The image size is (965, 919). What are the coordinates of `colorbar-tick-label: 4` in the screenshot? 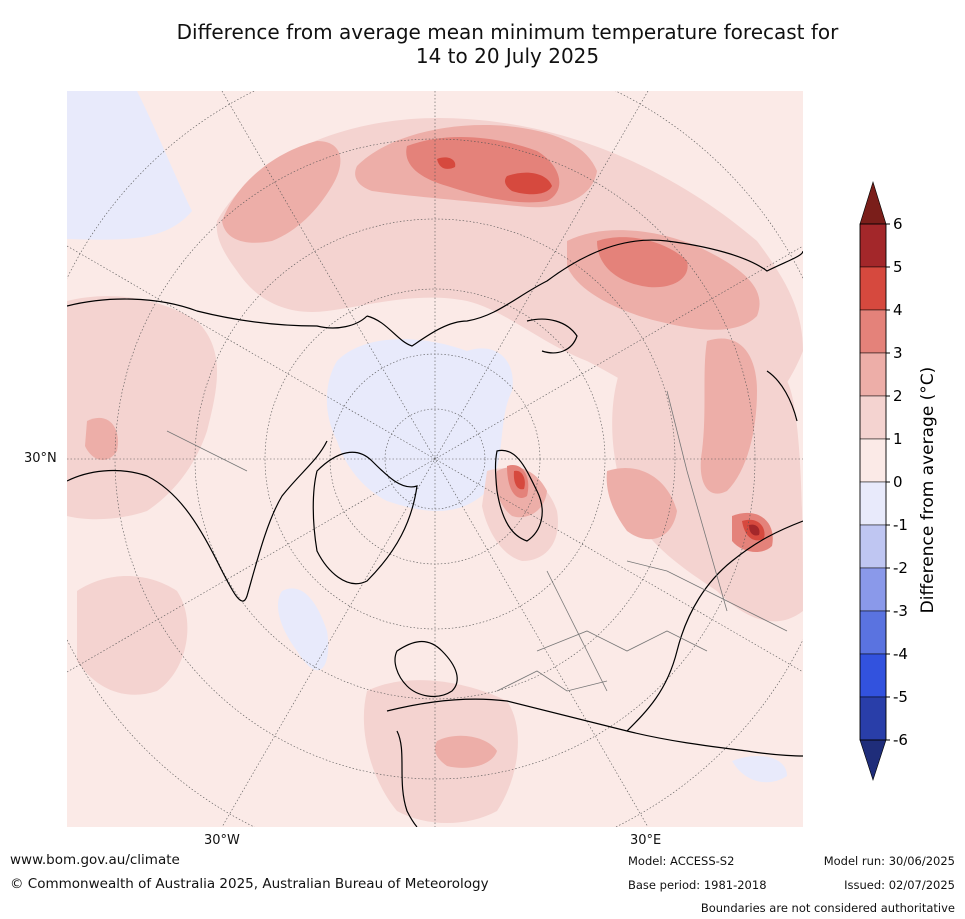 It's located at (898, 310).